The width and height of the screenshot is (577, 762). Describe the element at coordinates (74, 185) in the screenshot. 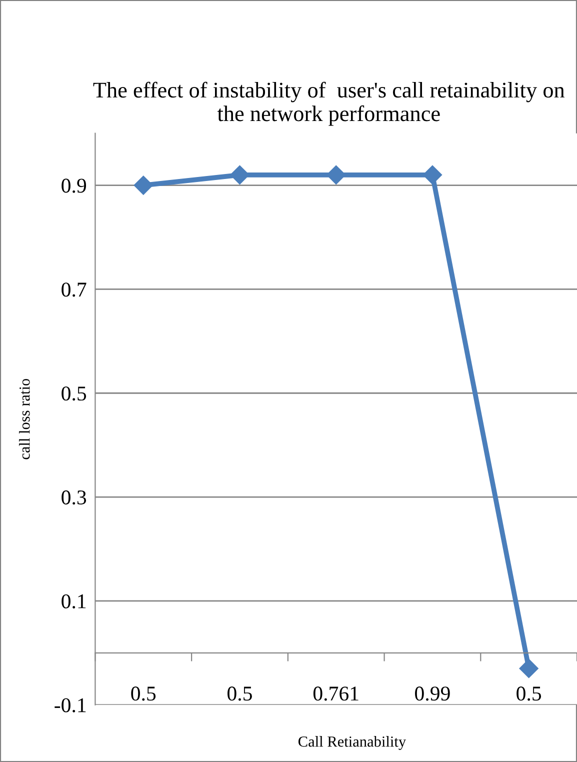

I see `y-tick-label: 0.9` at that location.